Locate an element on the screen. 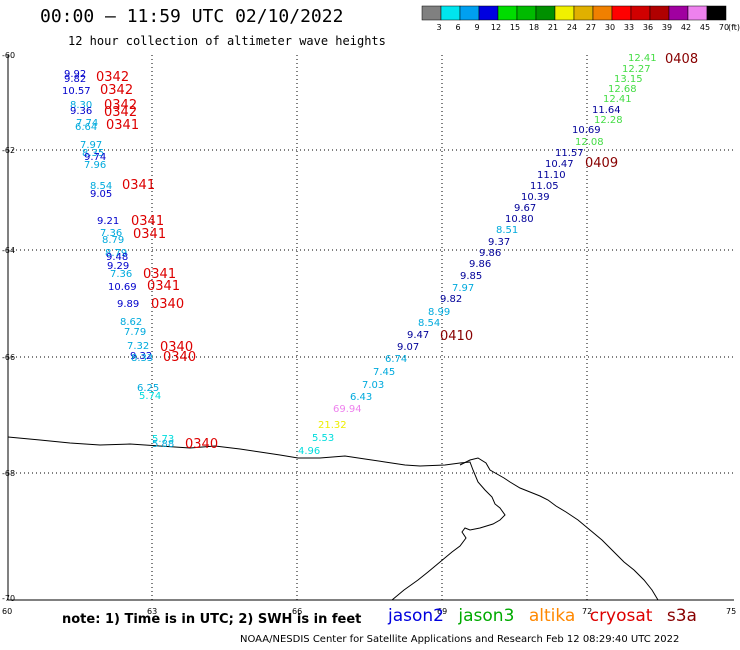 Image resolution: width=740 pixels, height=650 pixels. lat-label: -60 is located at coordinates (8, 55).